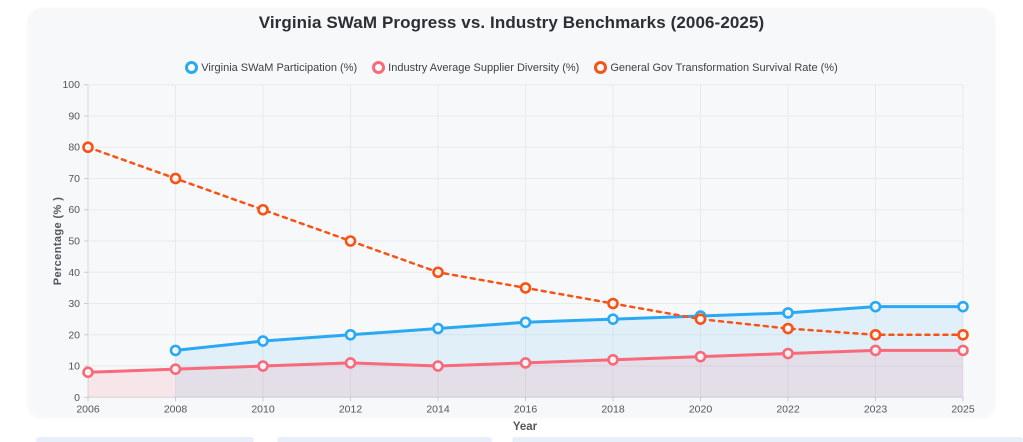  What do you see at coordinates (525, 288) in the screenshot?
I see `data-point-2-2016` at bounding box center [525, 288].